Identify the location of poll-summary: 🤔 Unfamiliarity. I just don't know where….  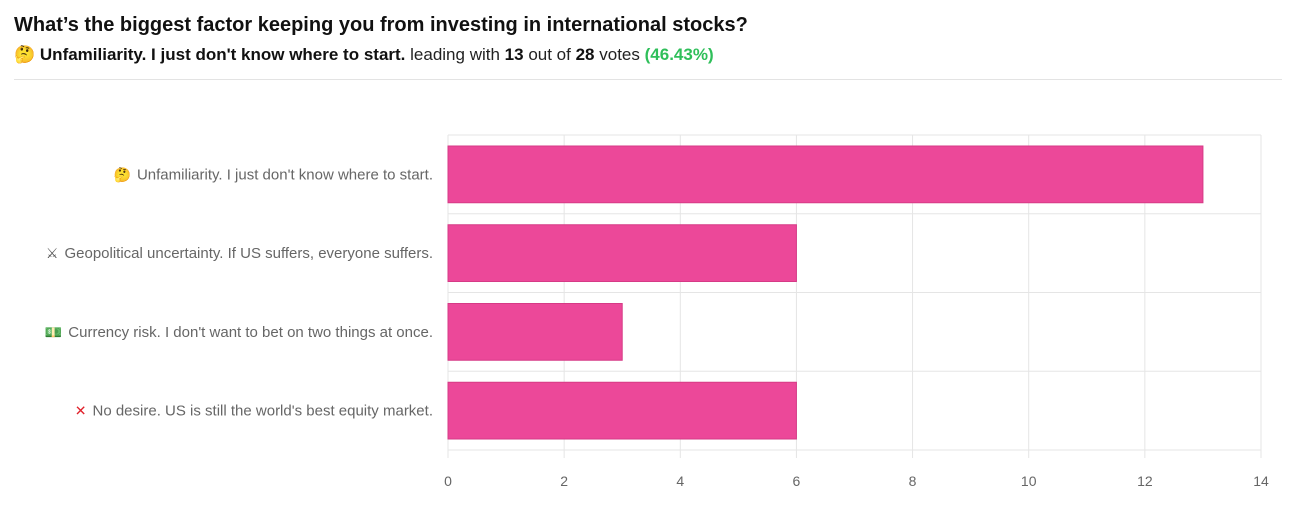
(648, 55).